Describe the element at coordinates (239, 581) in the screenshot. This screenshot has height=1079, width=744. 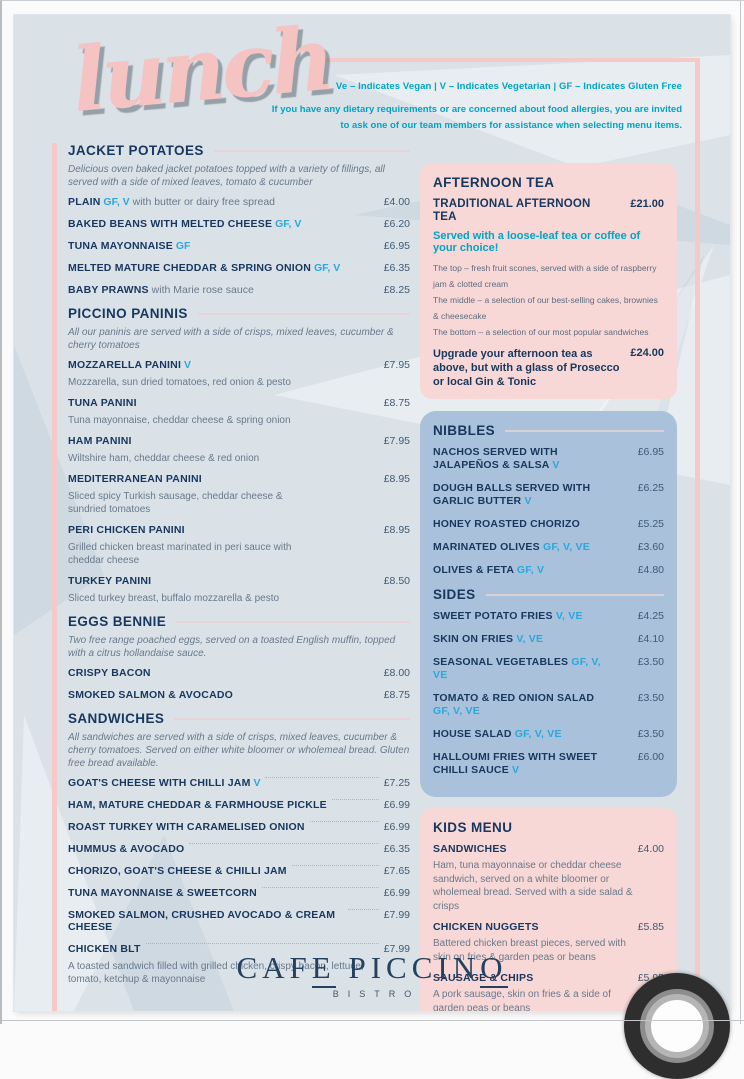
I see `menu-item: TURKEY PANINI £8.50` at that location.